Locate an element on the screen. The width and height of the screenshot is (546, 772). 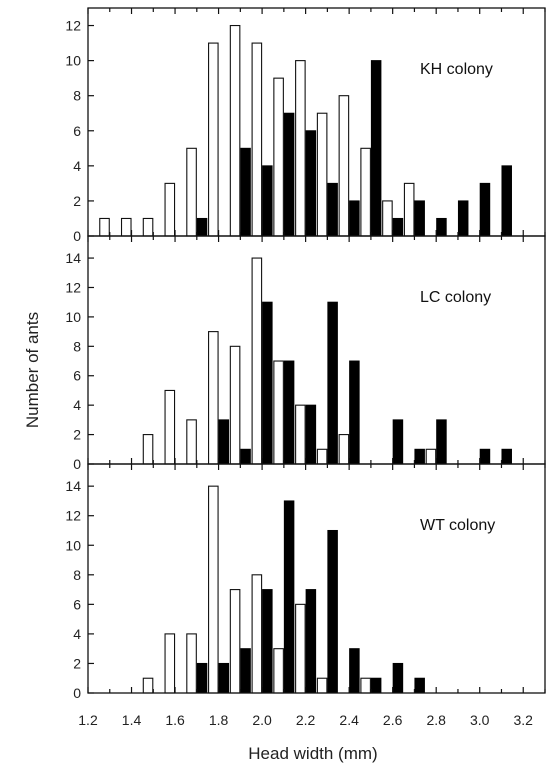
x-axis-title: Head width (mm) is located at coordinates (312, 753).